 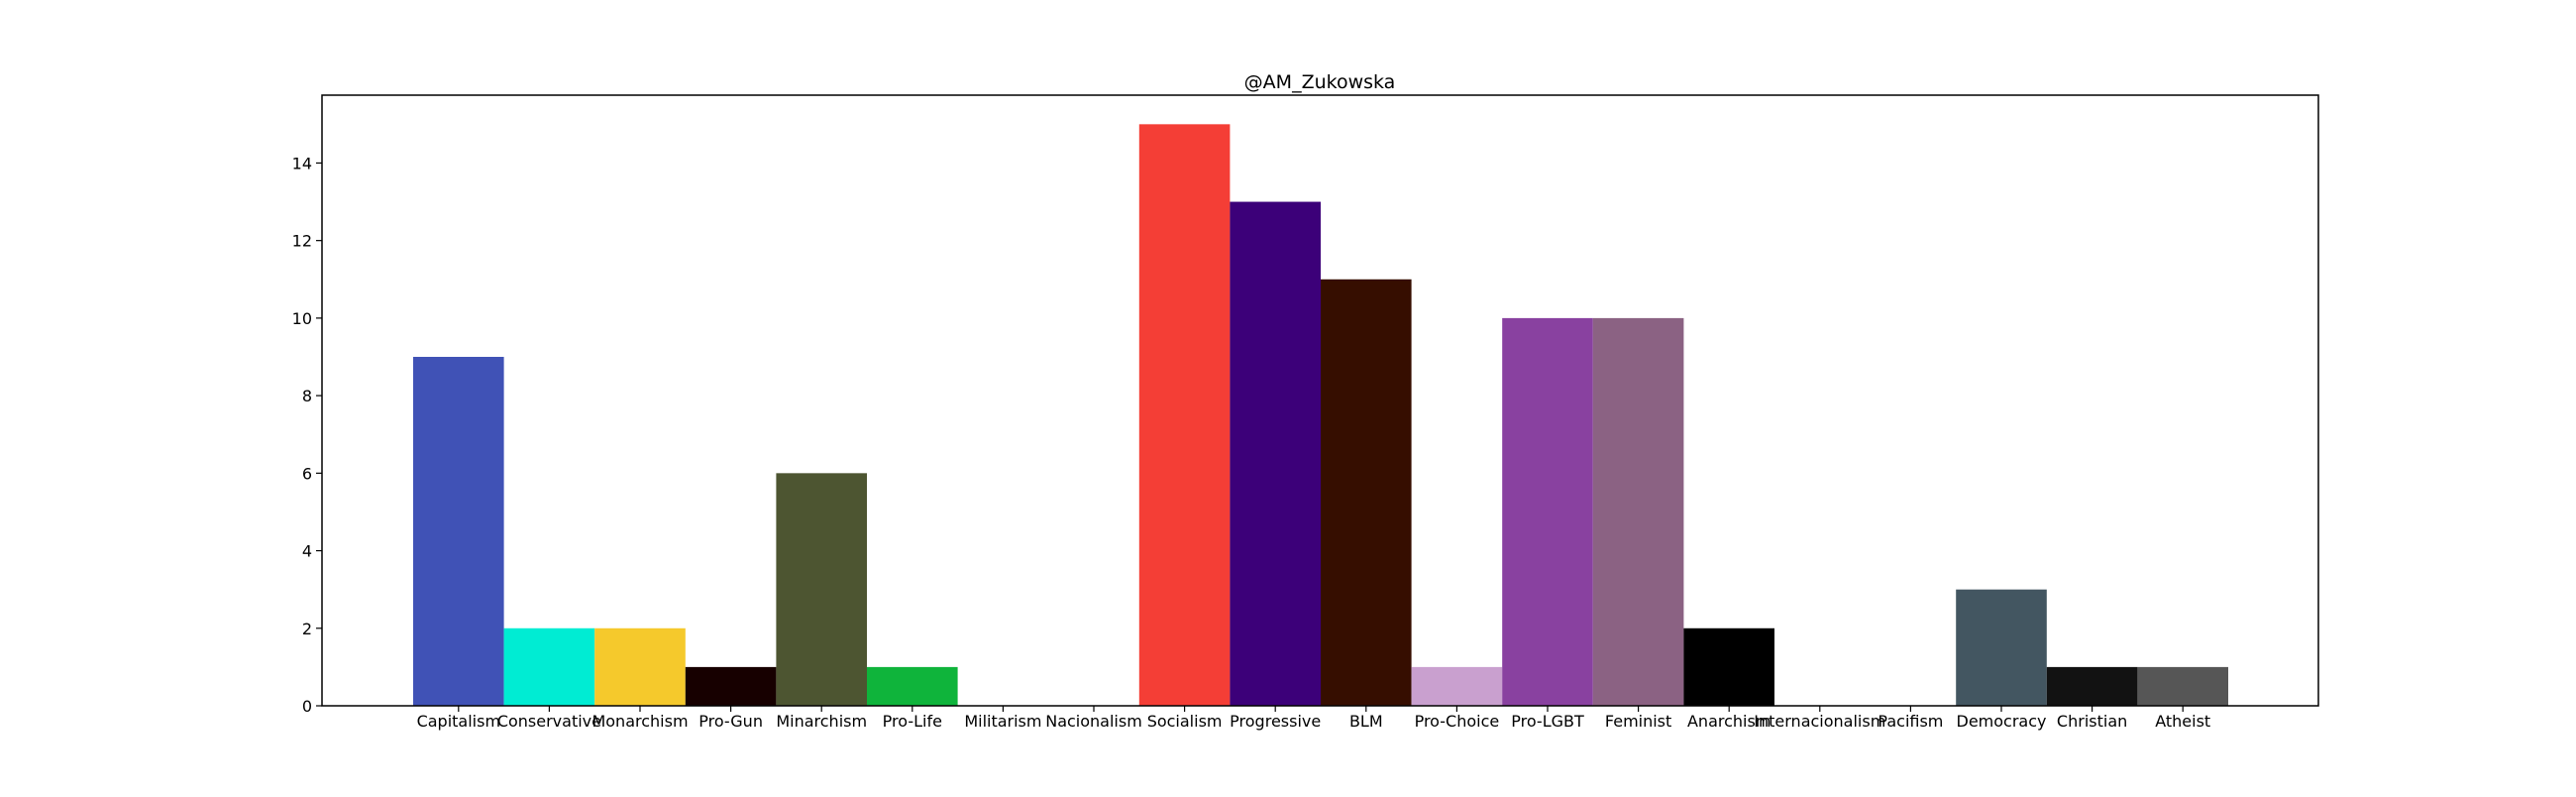 What do you see at coordinates (1002, 721) in the screenshot?
I see `x-tick-label-militarism: Militarism` at bounding box center [1002, 721].